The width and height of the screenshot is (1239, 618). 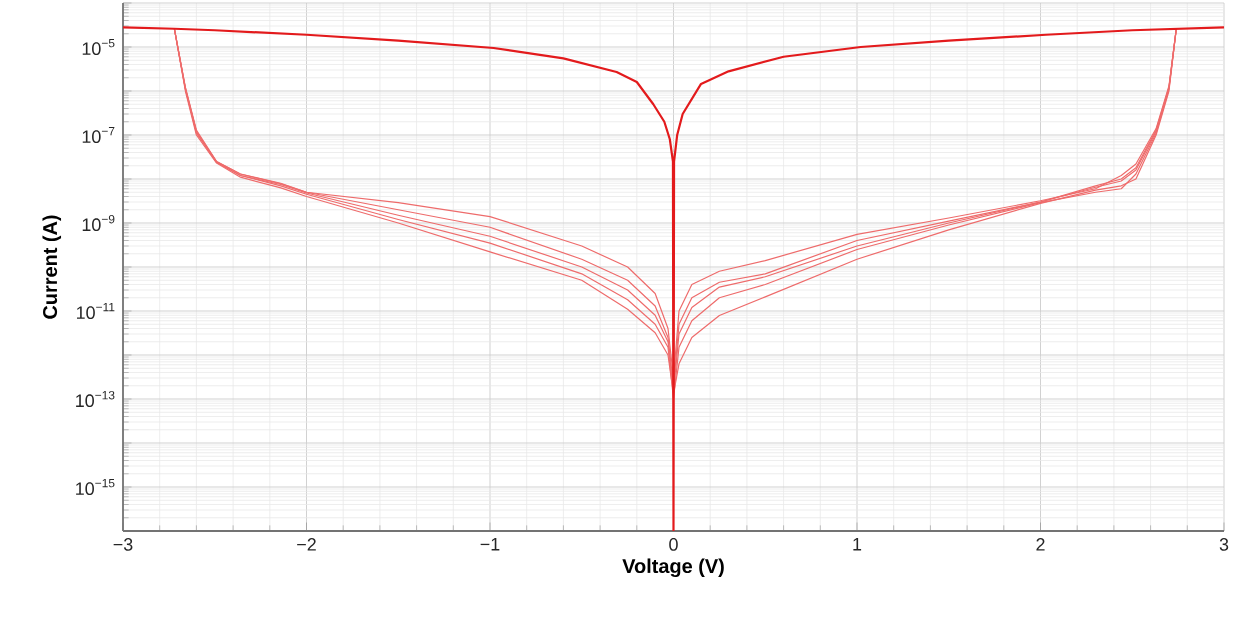 What do you see at coordinates (98, 47) in the screenshot?
I see `y-tick-label: 10$^{−5}$` at bounding box center [98, 47].